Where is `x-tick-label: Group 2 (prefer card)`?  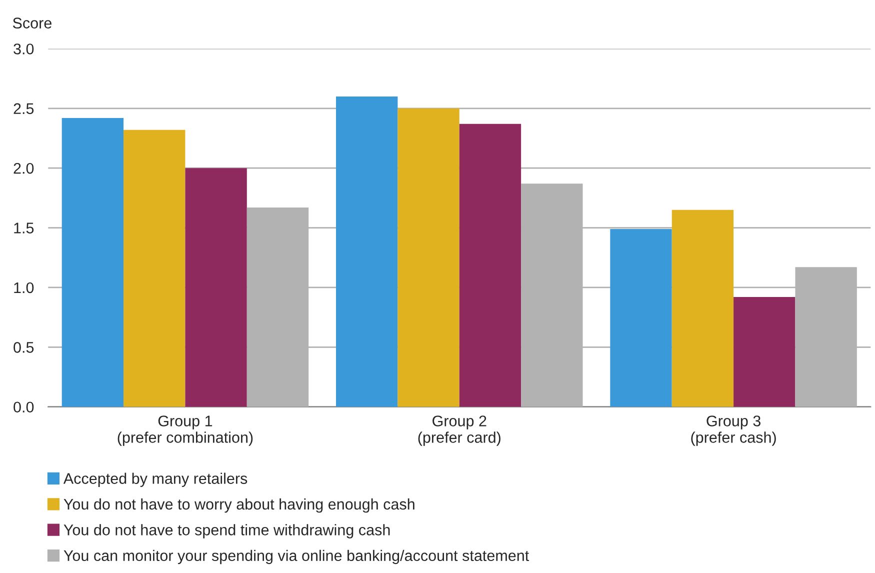
x-tick-label: Group 2 (prefer card) is located at coordinates (459, 431).